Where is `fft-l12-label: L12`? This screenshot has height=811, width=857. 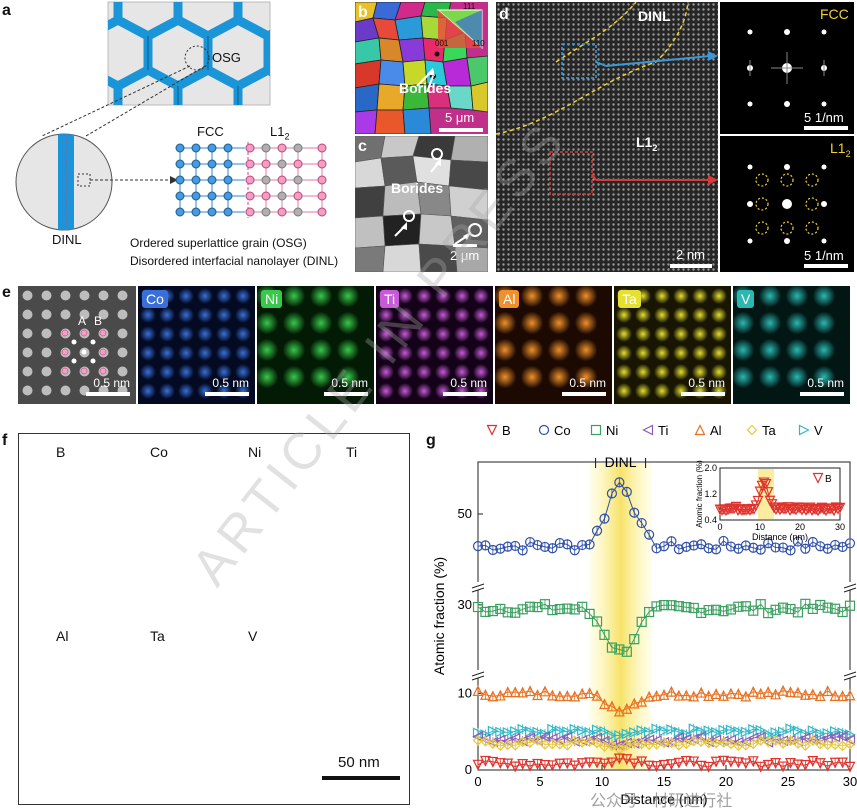
fft-l12-label: L12 is located at coordinates (840, 149).